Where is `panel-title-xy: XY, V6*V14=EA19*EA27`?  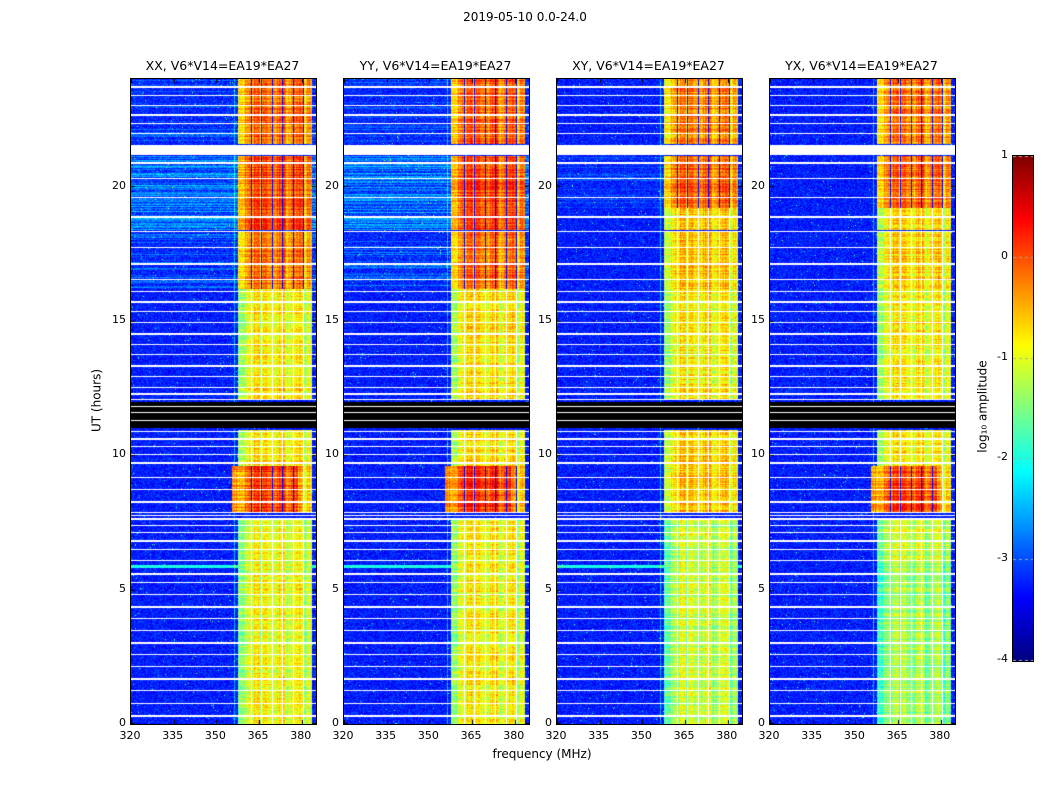 panel-title-xy: XY, V6*V14=EA19*EA27 is located at coordinates (648, 65).